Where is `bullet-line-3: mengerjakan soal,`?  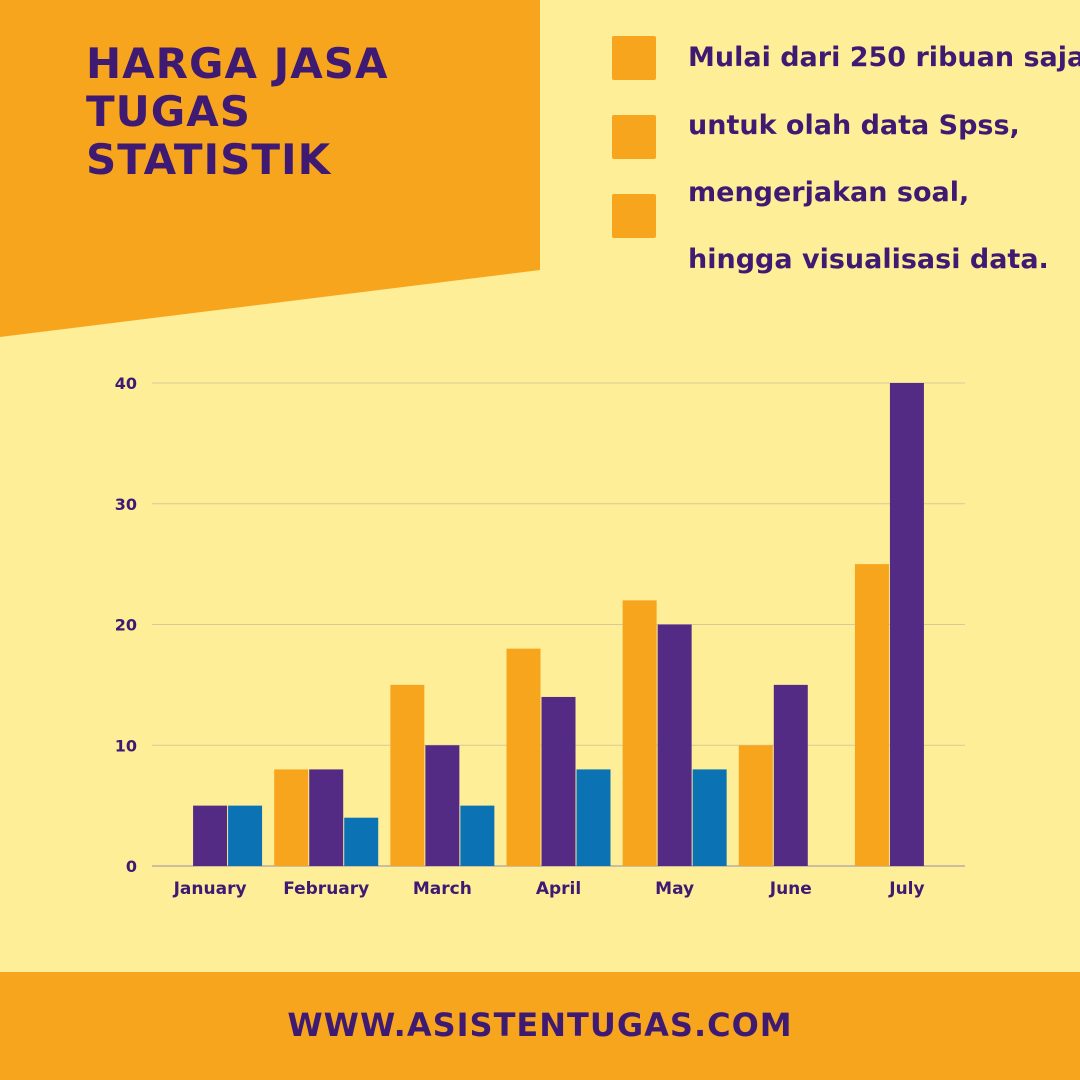
bullet-line-3: mengerjakan soal, is located at coordinates (829, 192).